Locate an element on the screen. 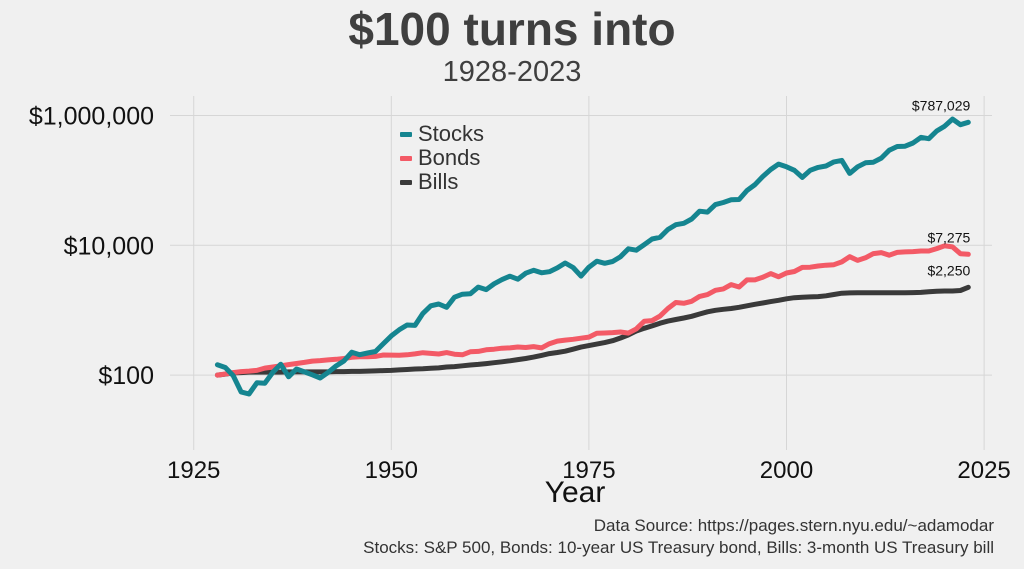  end-value-label: $2,250 is located at coordinates (948, 270).